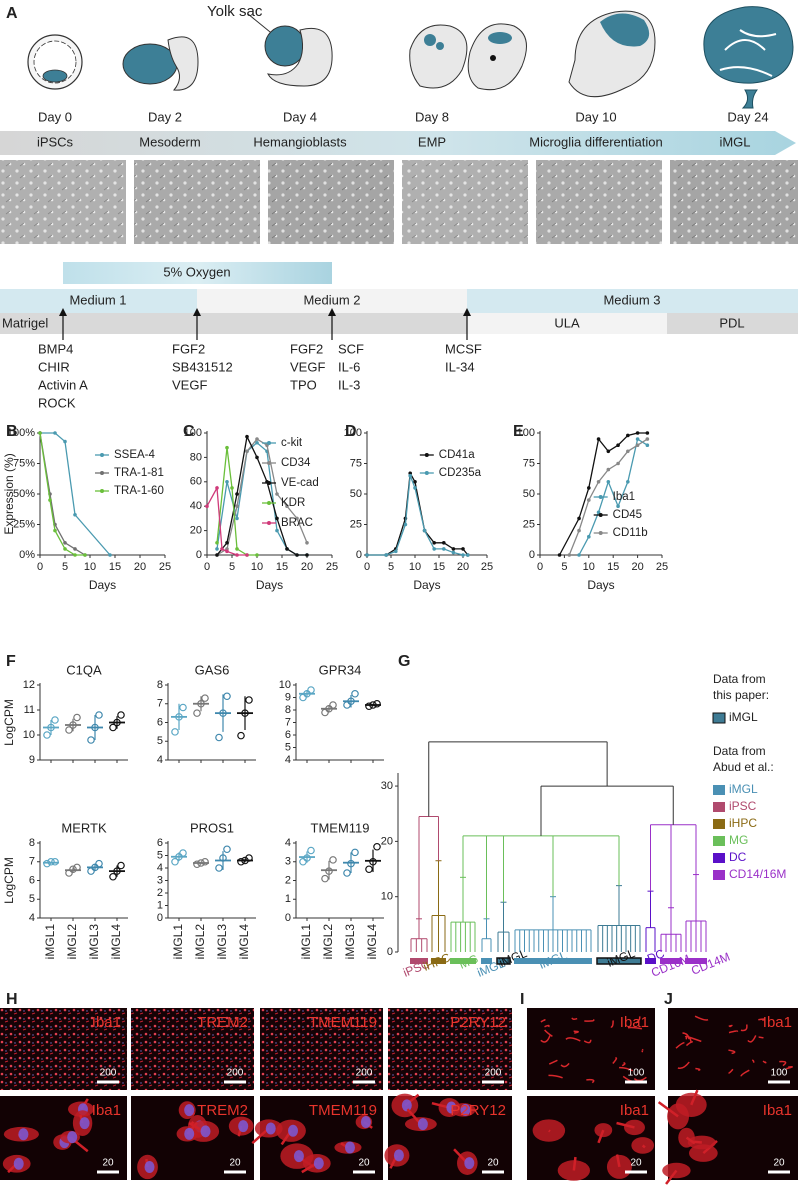 The image size is (798, 1185). What do you see at coordinates (432, 141) in the screenshot?
I see `stage-label: EMP` at bounding box center [432, 141].